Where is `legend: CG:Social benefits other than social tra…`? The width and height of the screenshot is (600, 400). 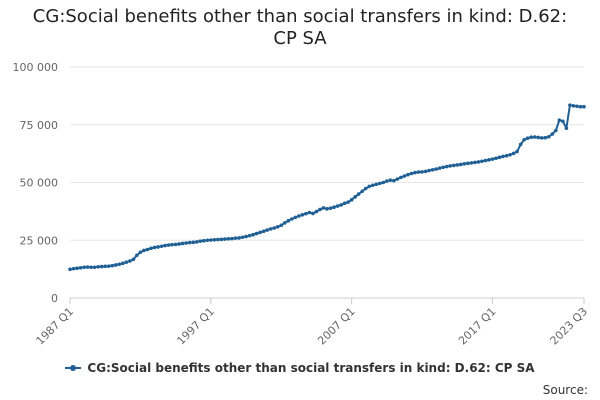
legend: CG:Social benefits other than social tra… is located at coordinates (300, 368).